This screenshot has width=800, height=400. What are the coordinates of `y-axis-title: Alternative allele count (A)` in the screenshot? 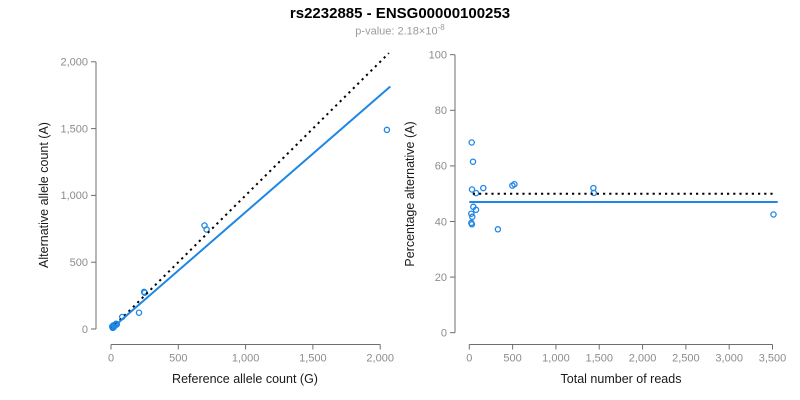 It's located at (44, 195).